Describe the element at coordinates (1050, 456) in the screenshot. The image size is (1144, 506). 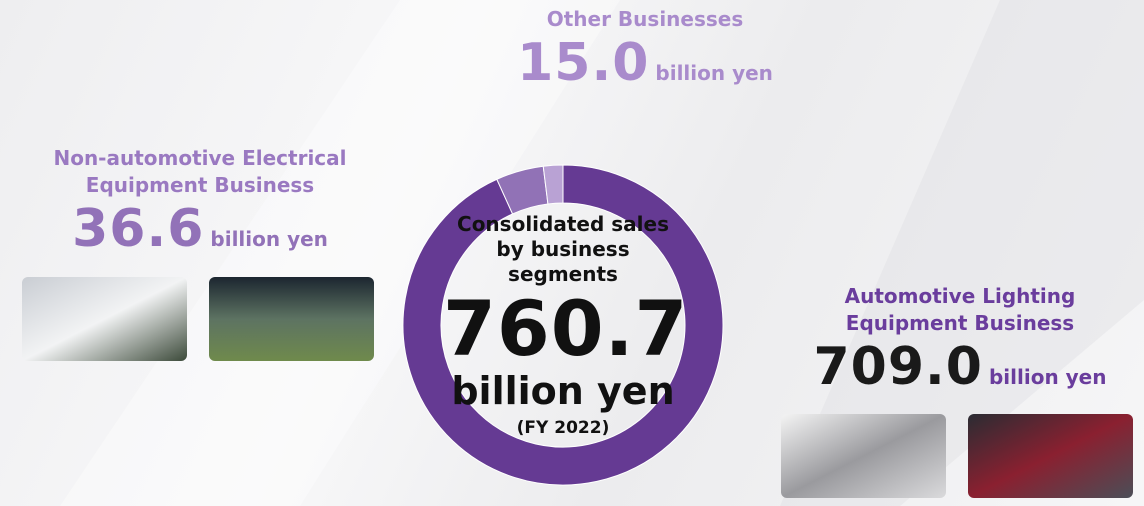
I see `photo-taillamp` at that location.